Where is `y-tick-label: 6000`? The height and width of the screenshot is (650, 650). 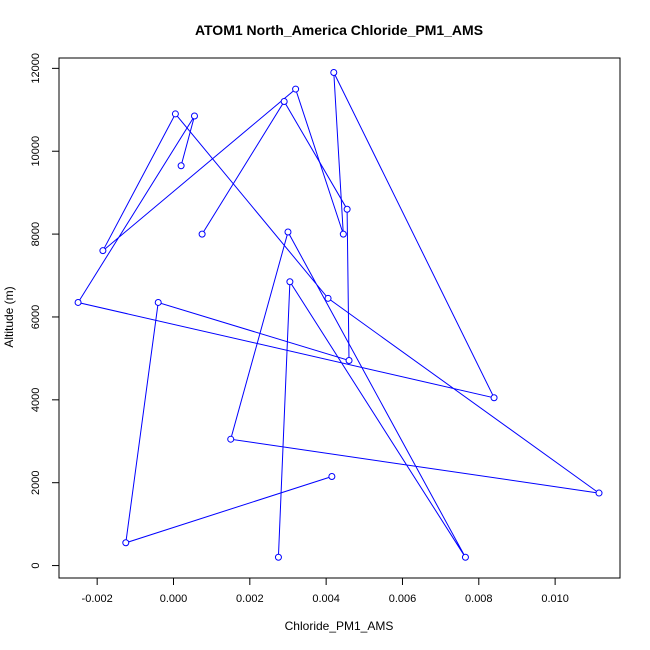
y-tick-label: 6000 is located at coordinates (36, 317).